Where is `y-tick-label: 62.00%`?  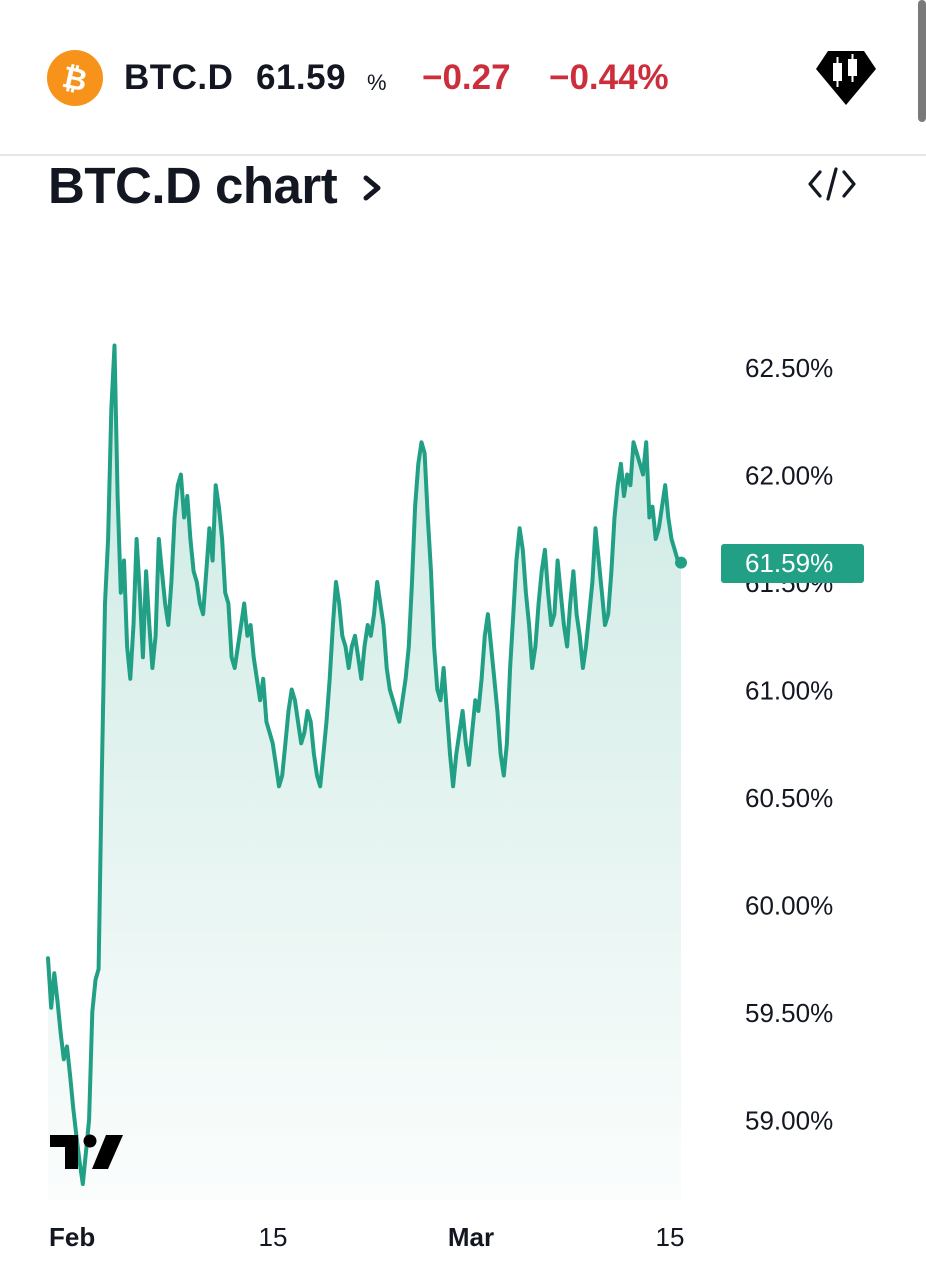 y-tick-label: 62.00% is located at coordinates (789, 476).